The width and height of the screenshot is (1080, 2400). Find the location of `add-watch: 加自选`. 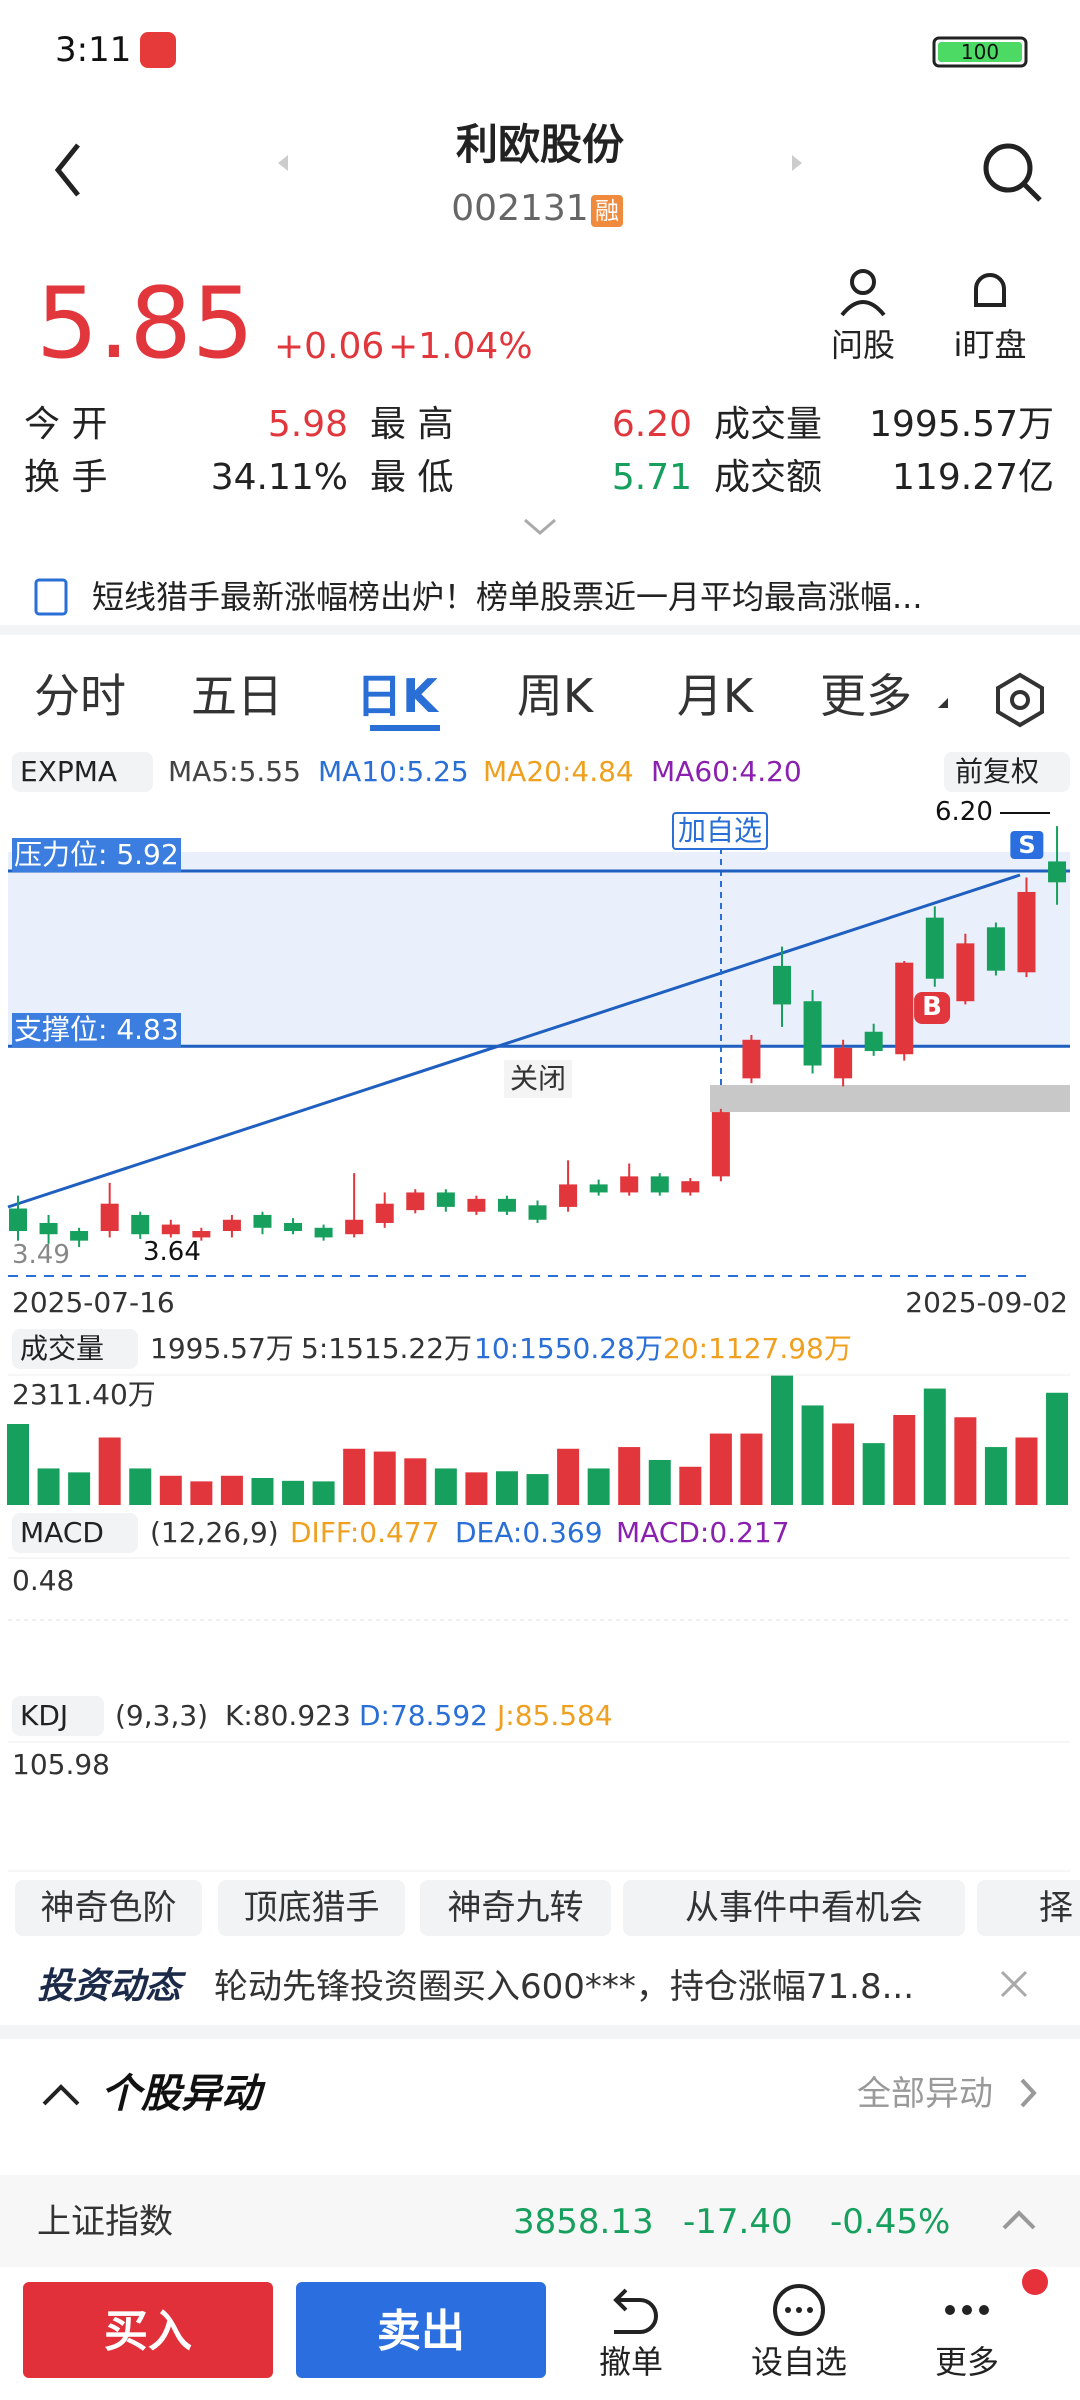

add-watch: 加自选 is located at coordinates (720, 831).